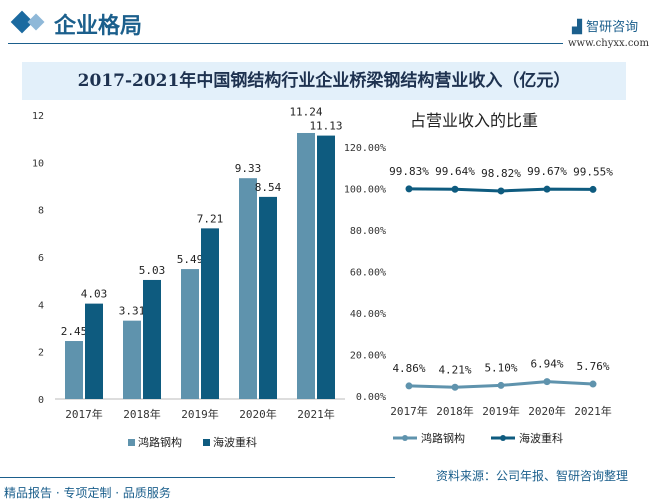 This screenshot has width=656, height=504. Describe the element at coordinates (268, 187) in the screenshot. I see `data-label: 8.54` at that location.